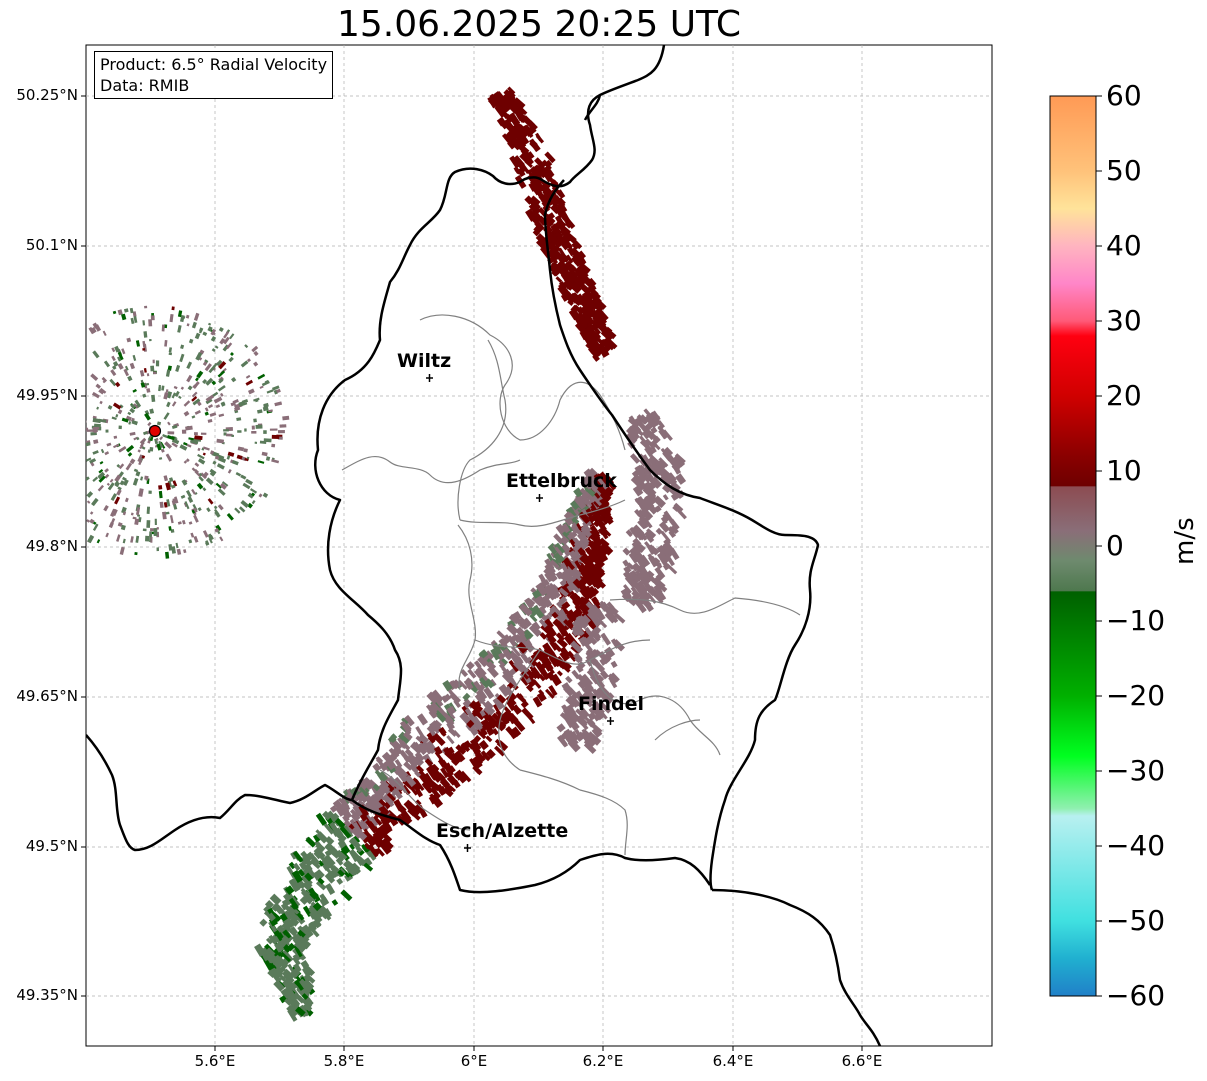 This screenshot has width=1207, height=1081. What do you see at coordinates (1124, 245) in the screenshot?
I see `colorbar-tick-label: 40` at bounding box center [1124, 245].